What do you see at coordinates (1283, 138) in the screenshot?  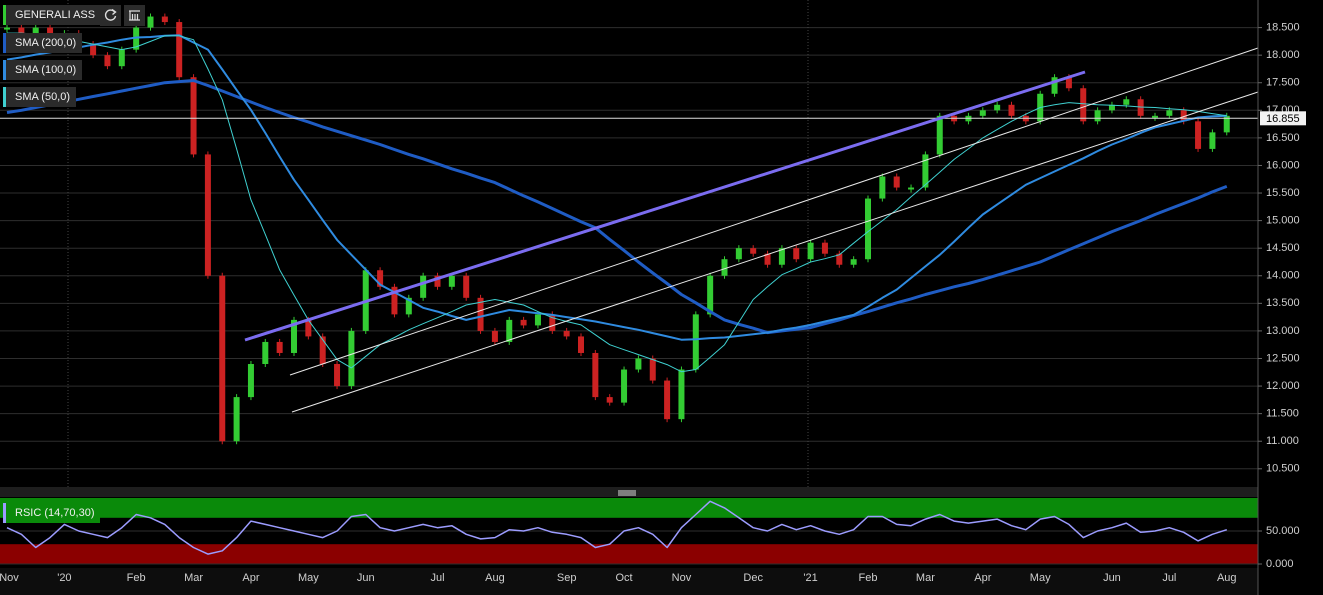 I see `y-tick-label: 16.500` at bounding box center [1283, 138].